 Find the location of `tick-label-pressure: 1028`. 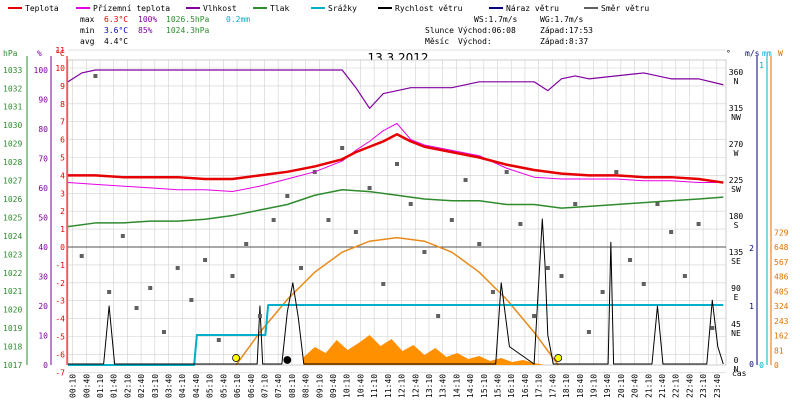

tick-label-pressure: 1028 is located at coordinates (12, 162).